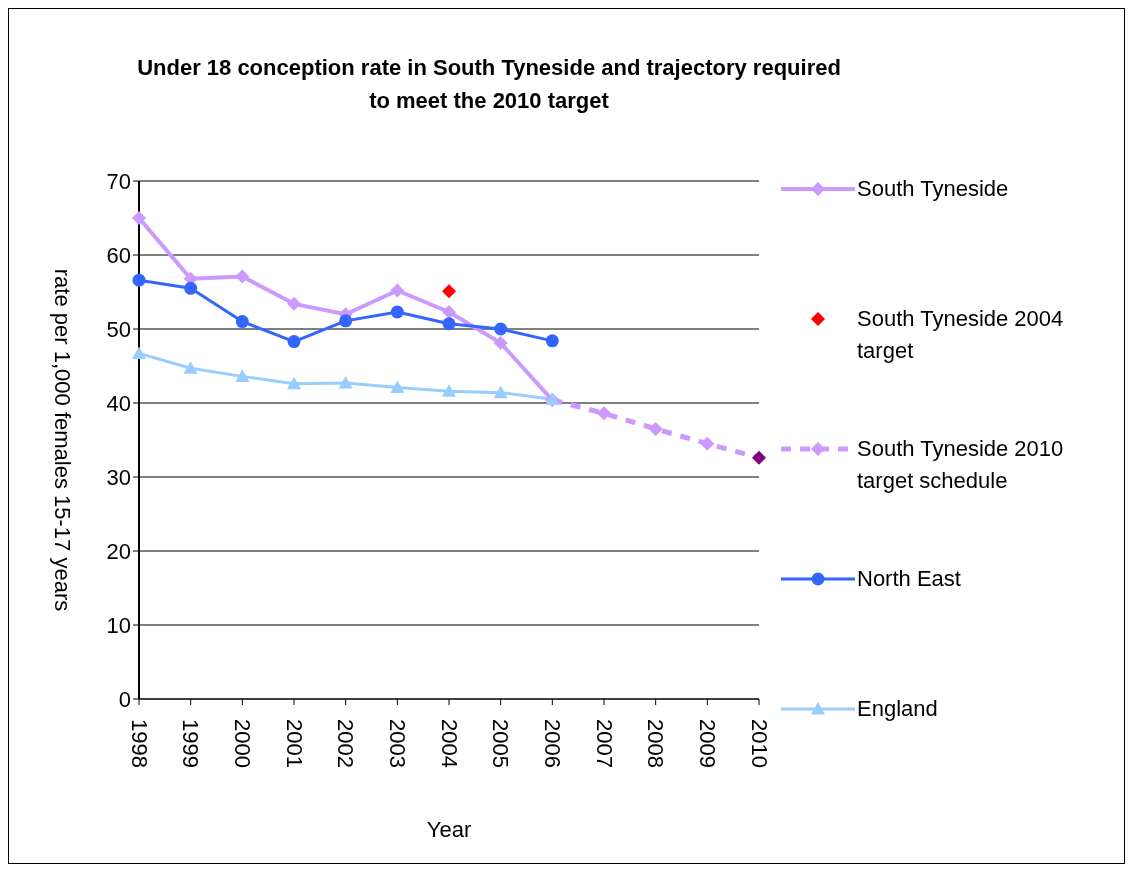 The height and width of the screenshot is (872, 1133). What do you see at coordinates (898, 709) in the screenshot?
I see `legend-label: England` at bounding box center [898, 709].